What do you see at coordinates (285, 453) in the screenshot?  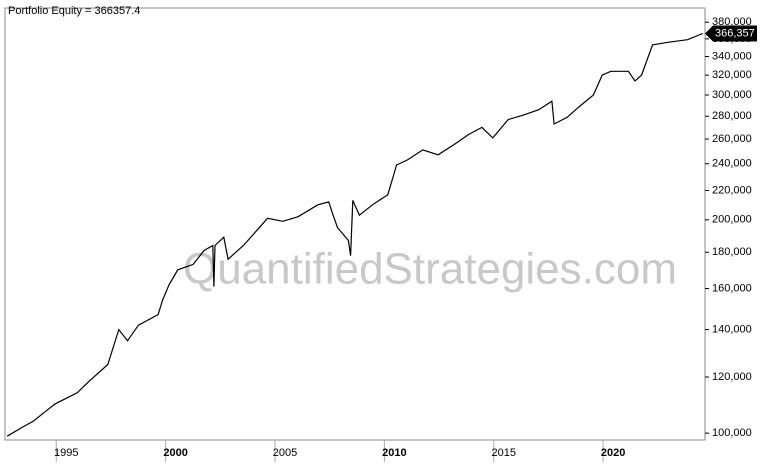 I see `x-tick-label: 2005` at bounding box center [285, 453].